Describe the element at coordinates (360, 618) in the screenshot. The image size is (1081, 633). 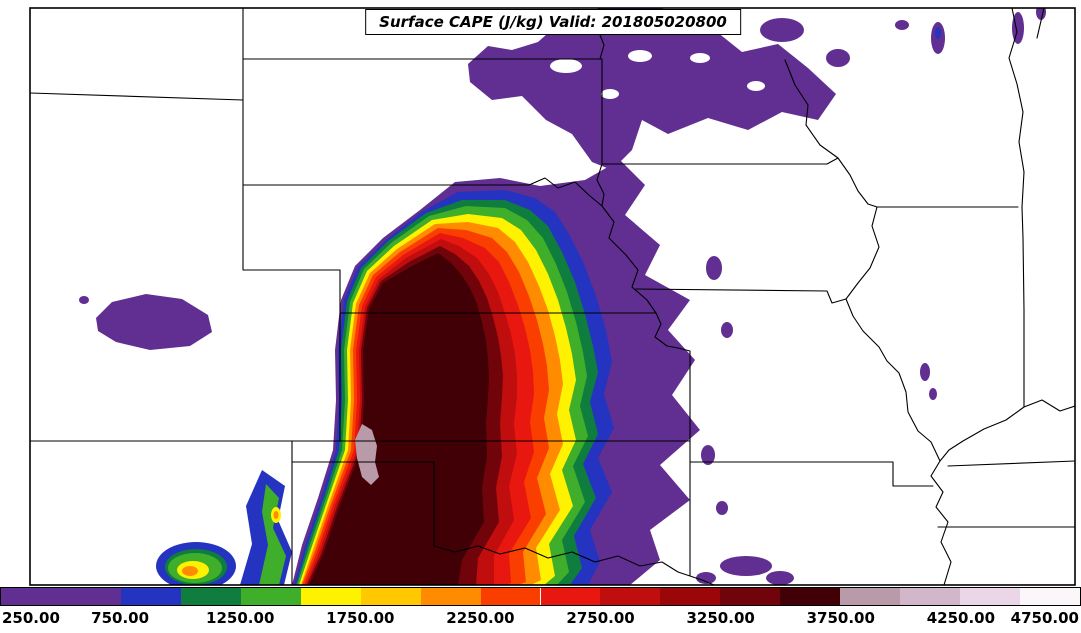
I see `colorbar-tick-1750.00: 1750.00` at that location.